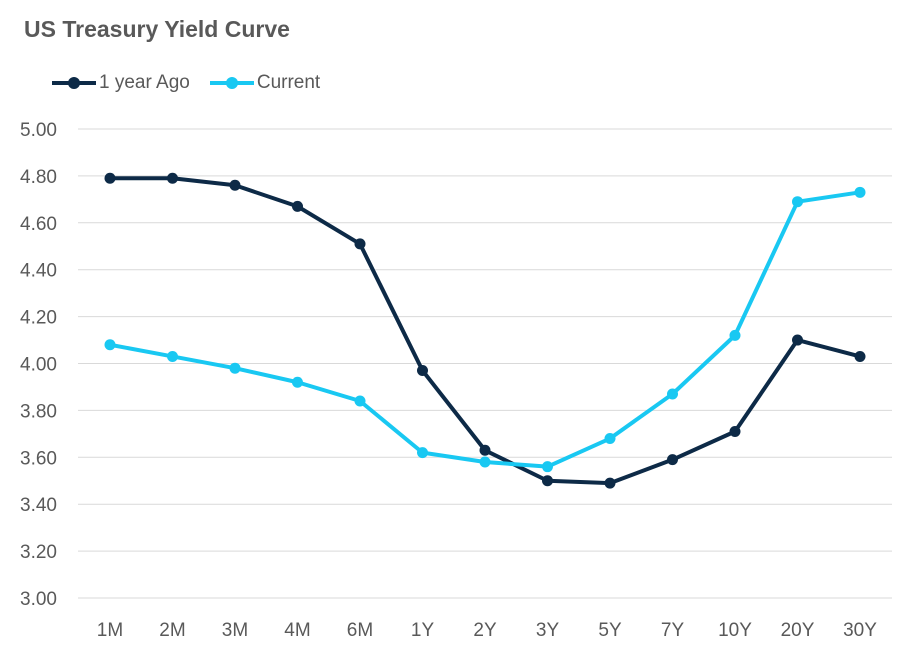  I want to click on legend-item-1-year-ago: 1 year Ago, so click(121, 83).